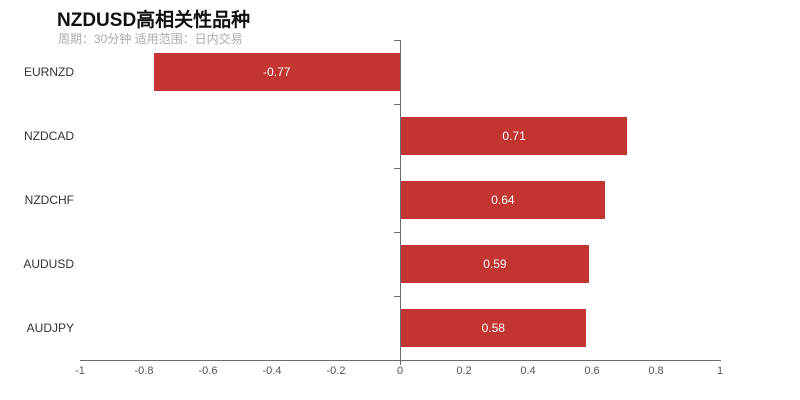  What do you see at coordinates (50, 328) in the screenshot?
I see `category-label: AUDJPY` at bounding box center [50, 328].